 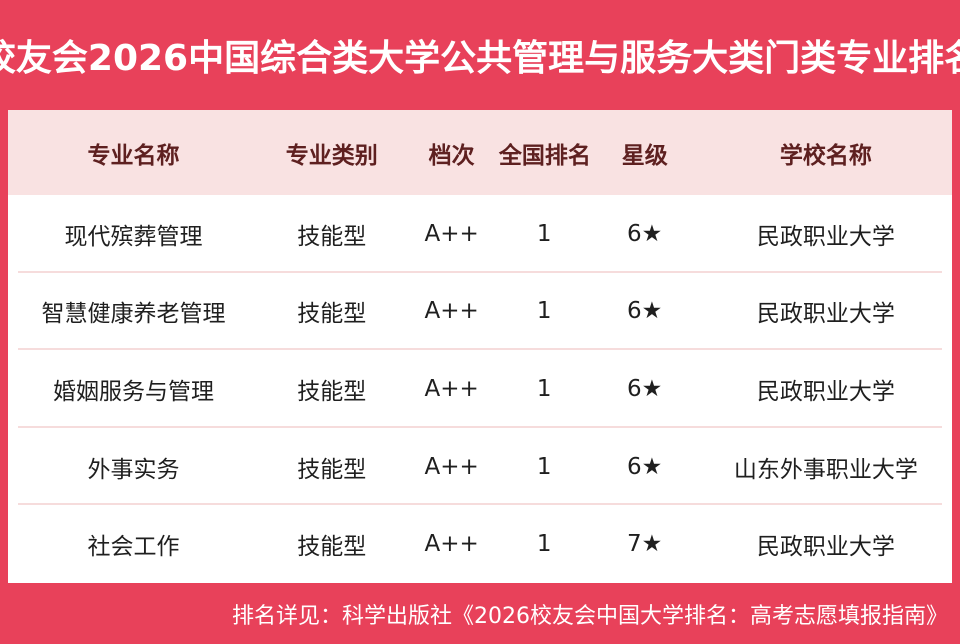 What do you see at coordinates (480, 311) in the screenshot?
I see `table-row: 智慧健康养老管理 技能型 A++ 1 6★ 民政职业大学` at bounding box center [480, 311].